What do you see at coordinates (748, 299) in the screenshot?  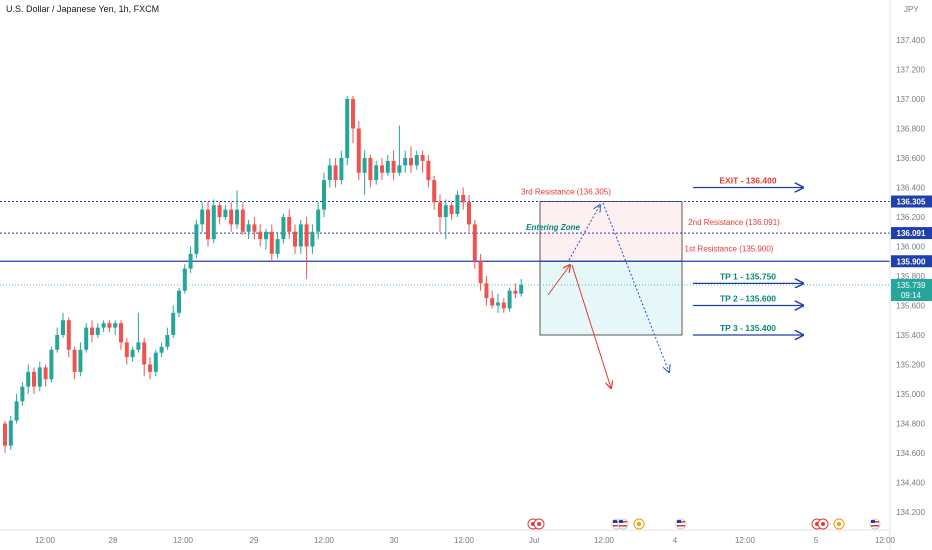 I see `target-label: TP 2 - 135.600` at bounding box center [748, 299].